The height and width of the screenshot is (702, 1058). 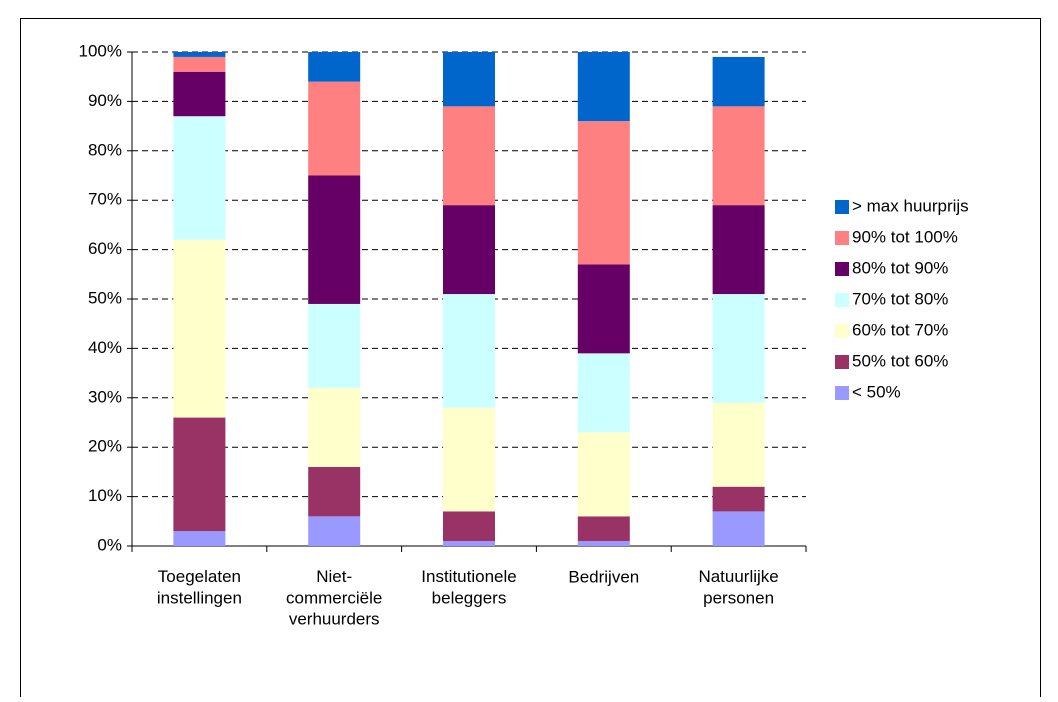 What do you see at coordinates (900, 267) in the screenshot?
I see `legend-label: 80% tot 90%` at bounding box center [900, 267].